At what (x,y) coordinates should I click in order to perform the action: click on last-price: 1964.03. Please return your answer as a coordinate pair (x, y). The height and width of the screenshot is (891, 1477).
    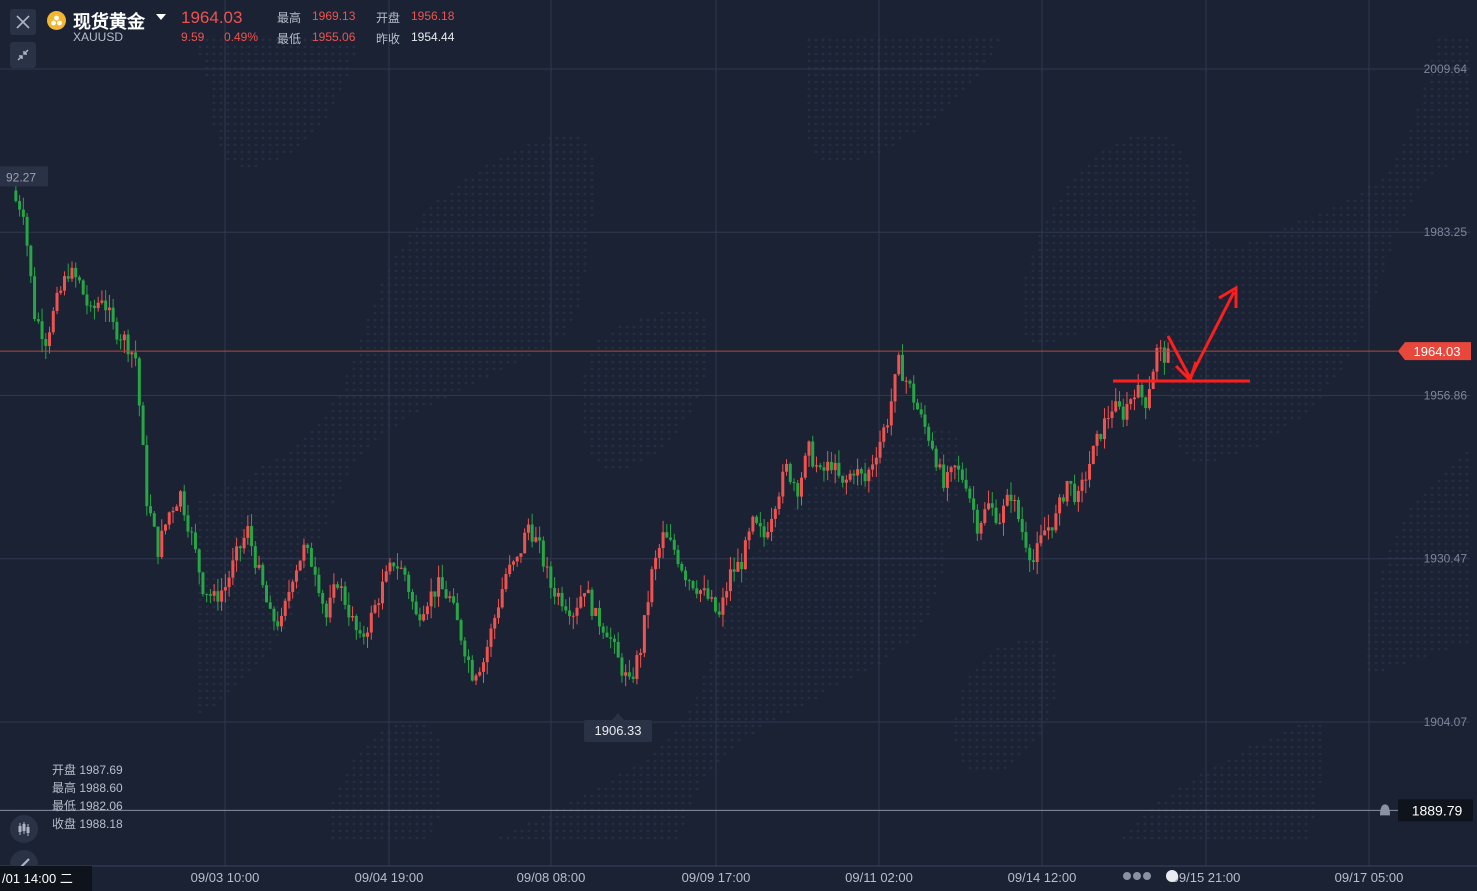
    Looking at the image, I should click on (212, 17).